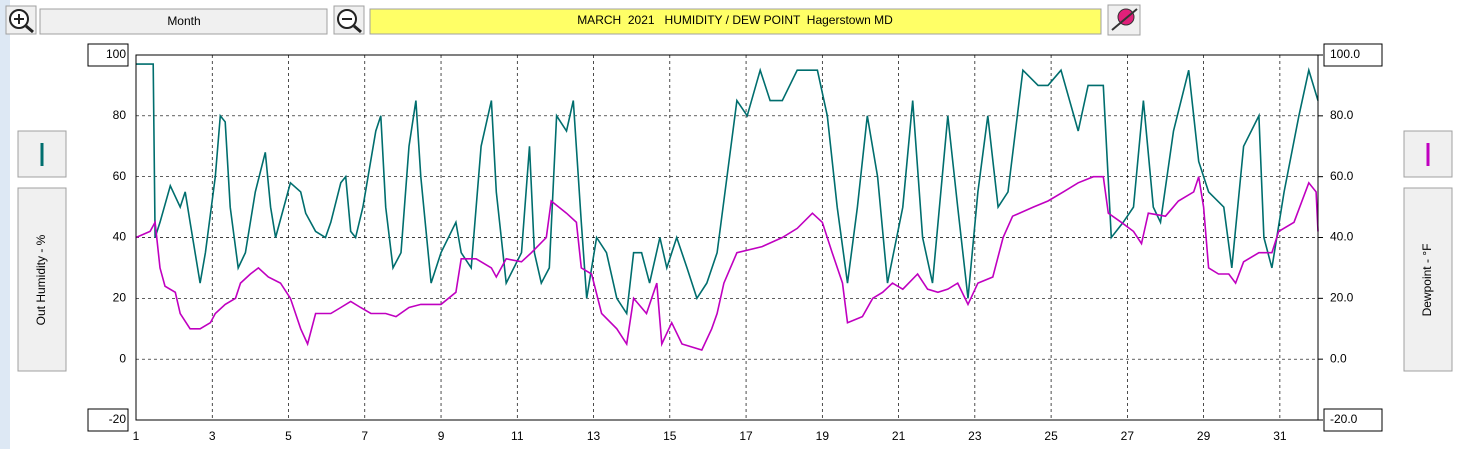 The width and height of the screenshot is (1460, 454). Describe the element at coordinates (1342, 298) in the screenshot. I see `y2-tick-label: 20.0` at that location.